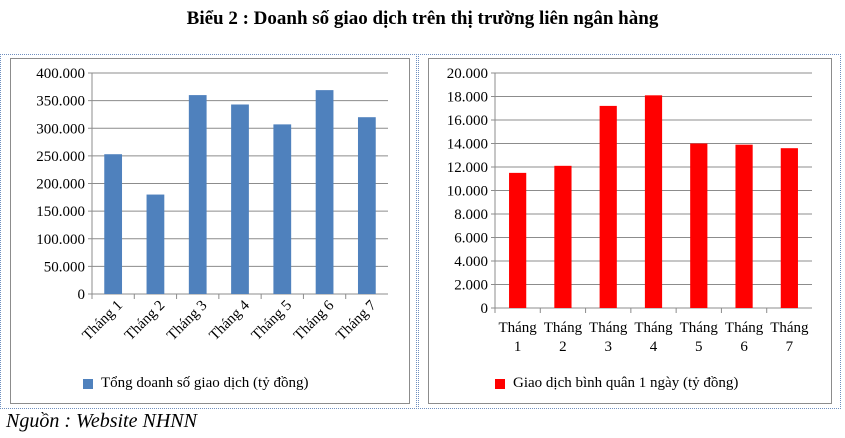 The height and width of the screenshot is (438, 845). I want to click on y-tick-label: 250.000, so click(60, 157).